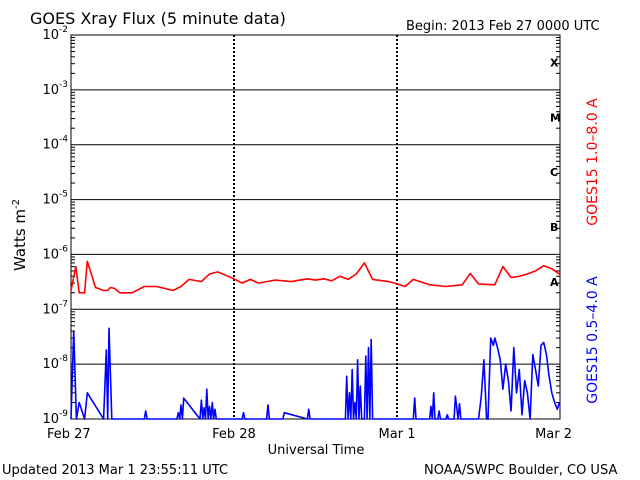 The image size is (640, 480). What do you see at coordinates (554, 282) in the screenshot?
I see `flare-class-label: A` at bounding box center [554, 282].